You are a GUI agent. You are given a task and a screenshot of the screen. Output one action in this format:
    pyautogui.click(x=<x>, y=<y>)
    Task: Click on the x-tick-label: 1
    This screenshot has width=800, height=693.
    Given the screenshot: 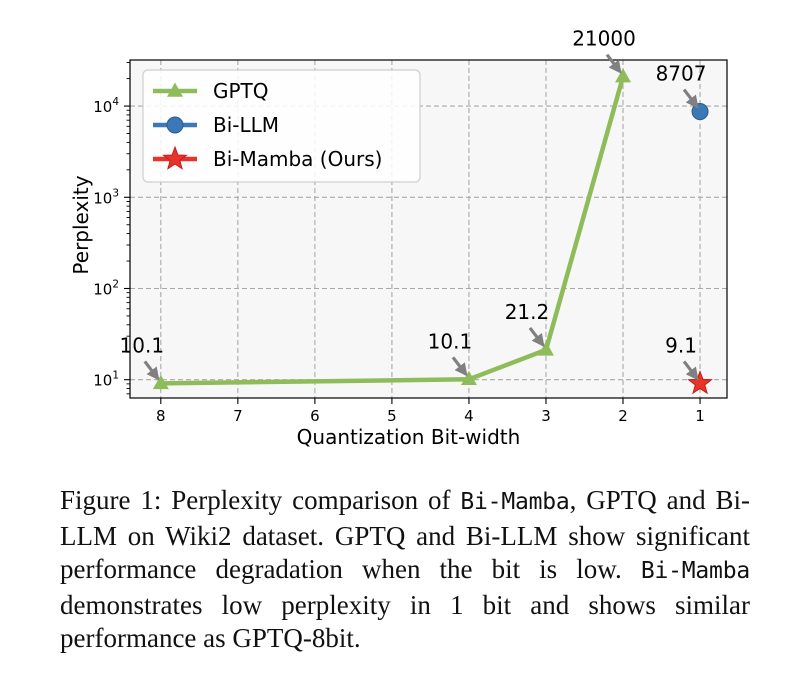 What is the action you would take?
    pyautogui.click(x=700, y=416)
    